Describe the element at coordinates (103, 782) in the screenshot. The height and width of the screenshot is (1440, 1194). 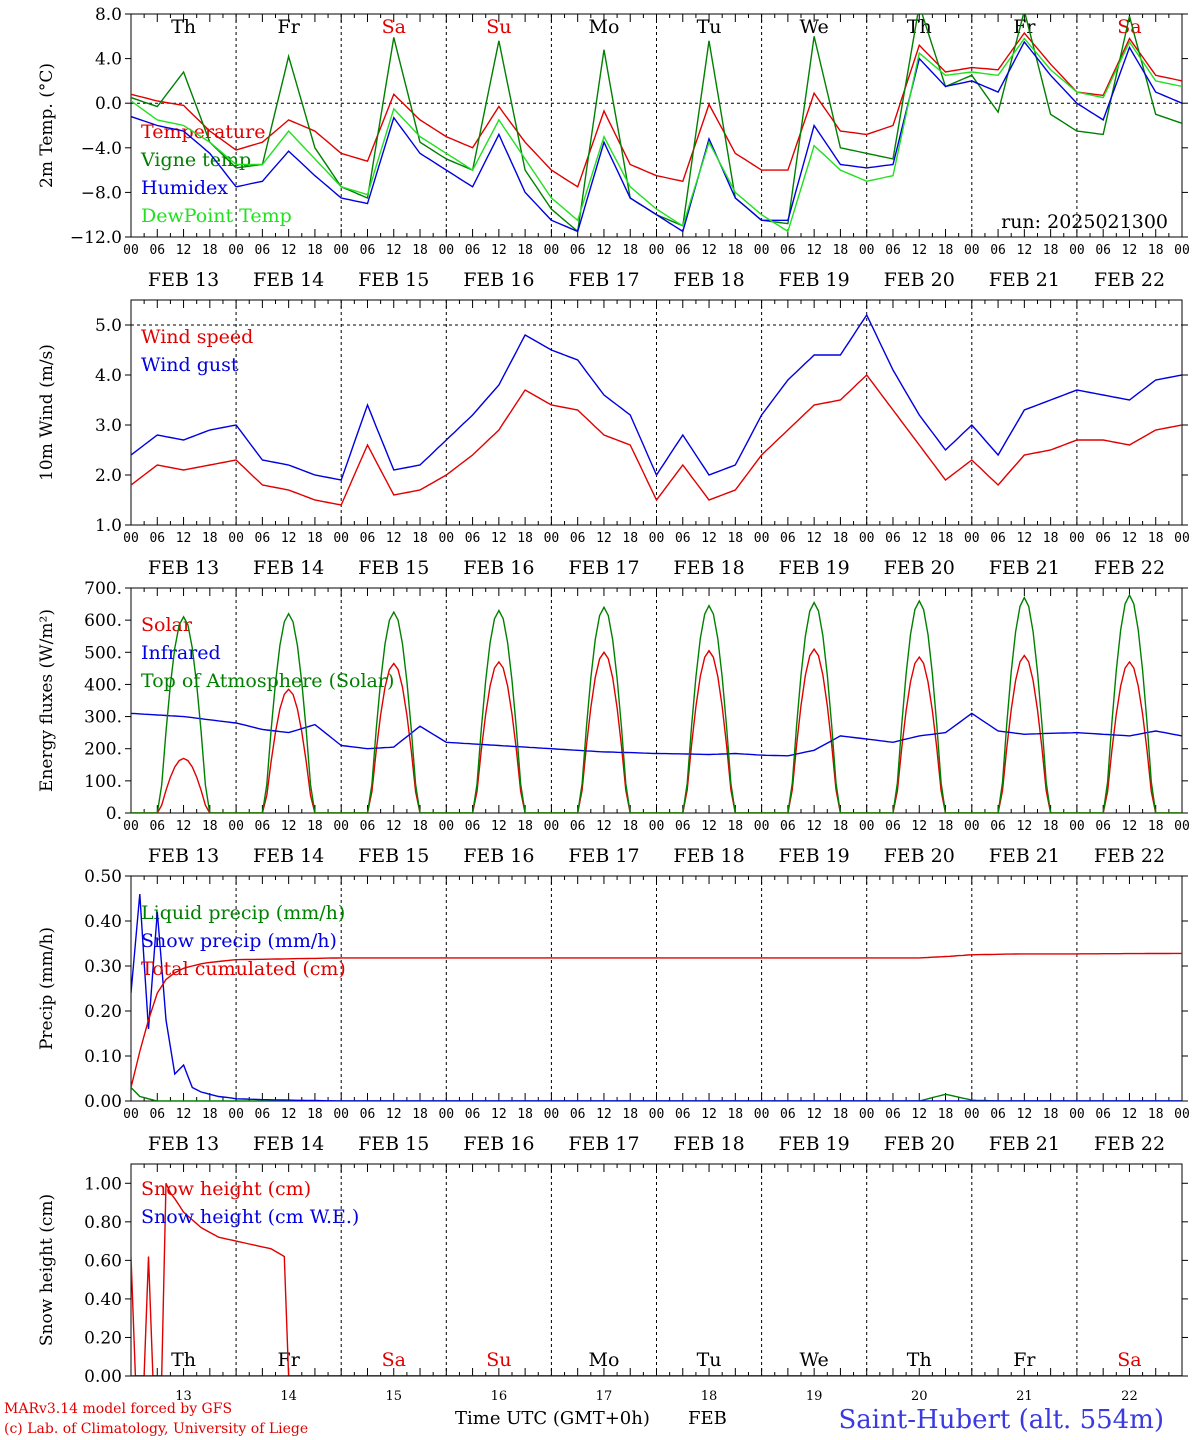
I see `y-tick-label: 100.` at that location.